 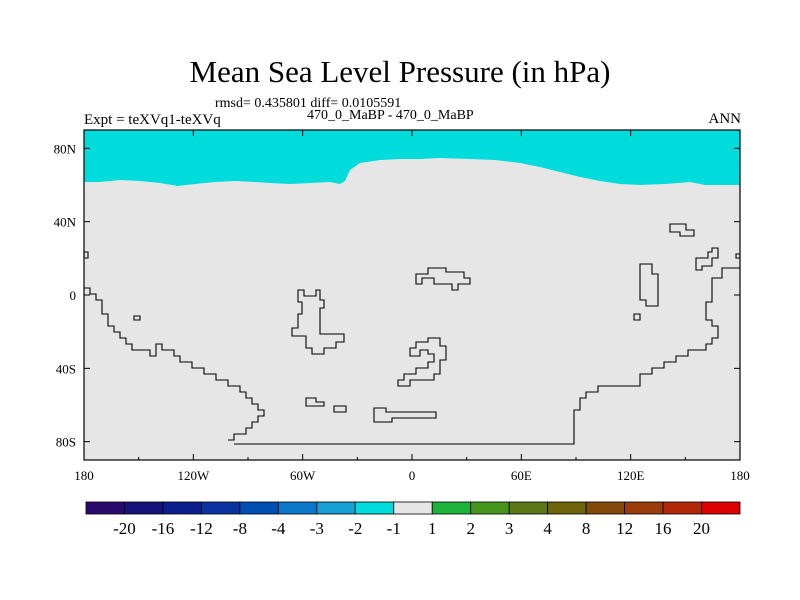 I want to click on y-tick-label: 0, so click(x=73, y=295).